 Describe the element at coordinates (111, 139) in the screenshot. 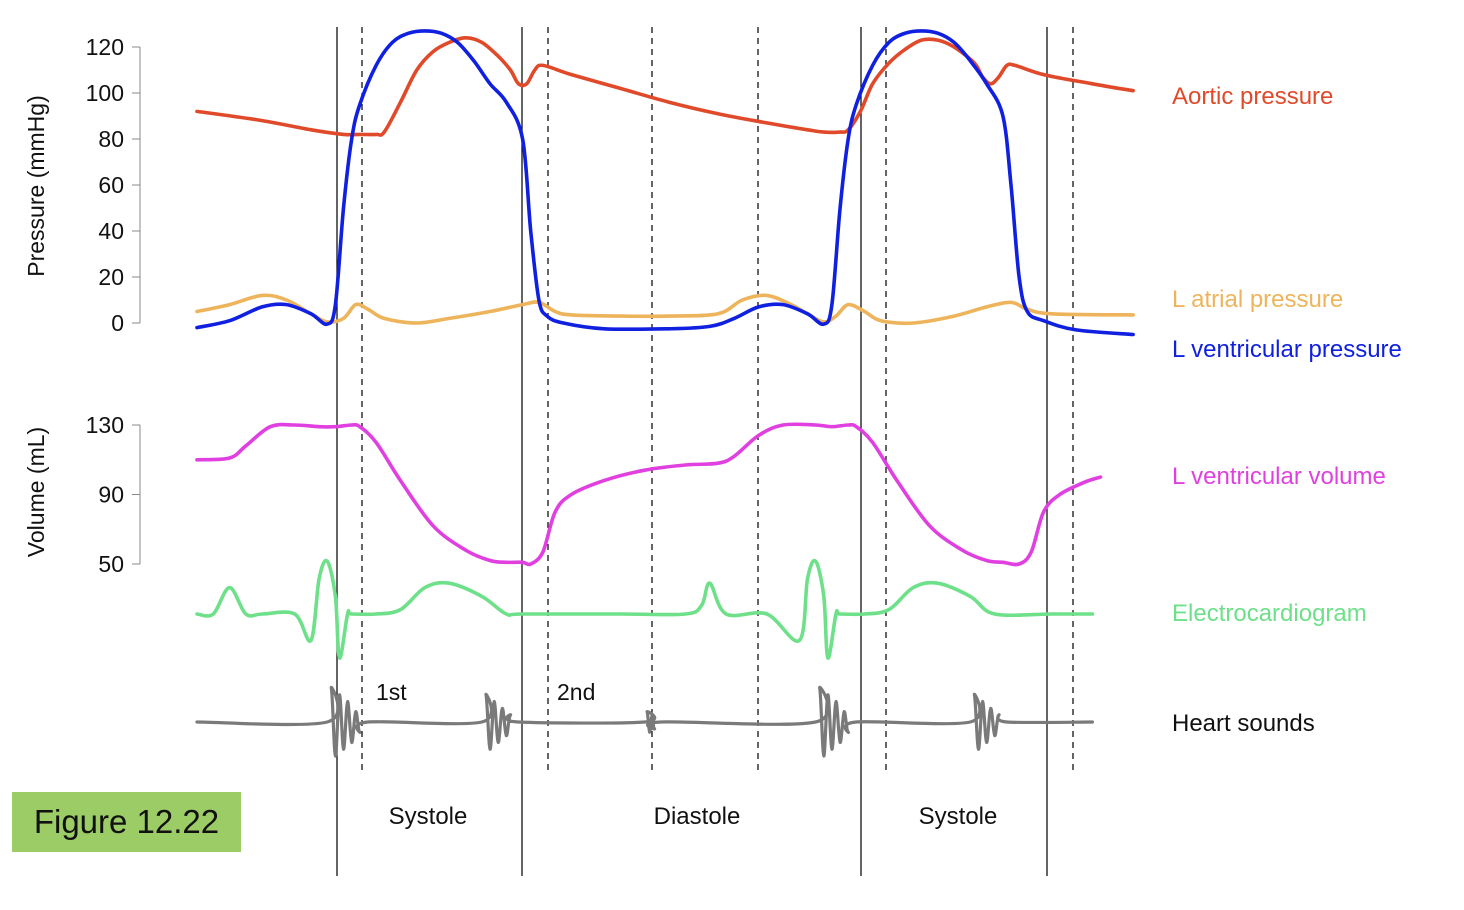

I see `pressure-tick-label: 80` at that location.